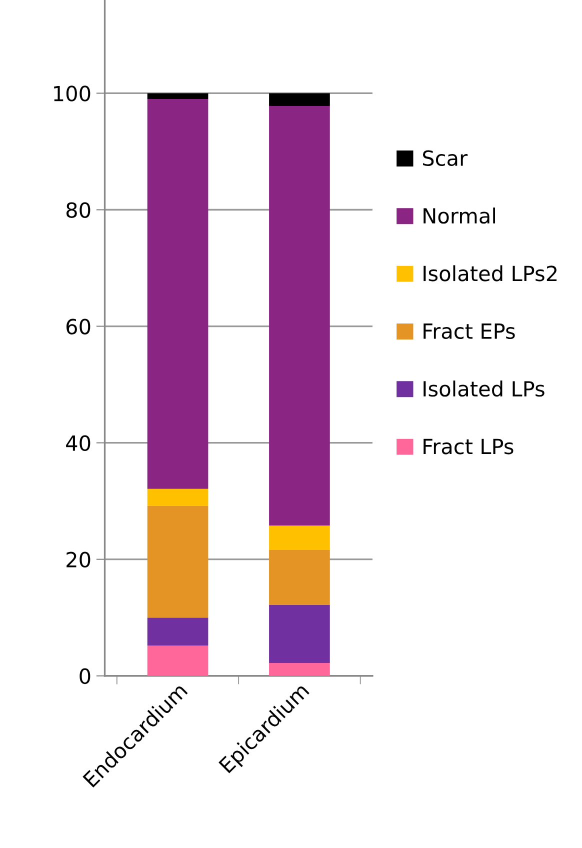  I want to click on legend-label: Fract LPs, so click(469, 446).